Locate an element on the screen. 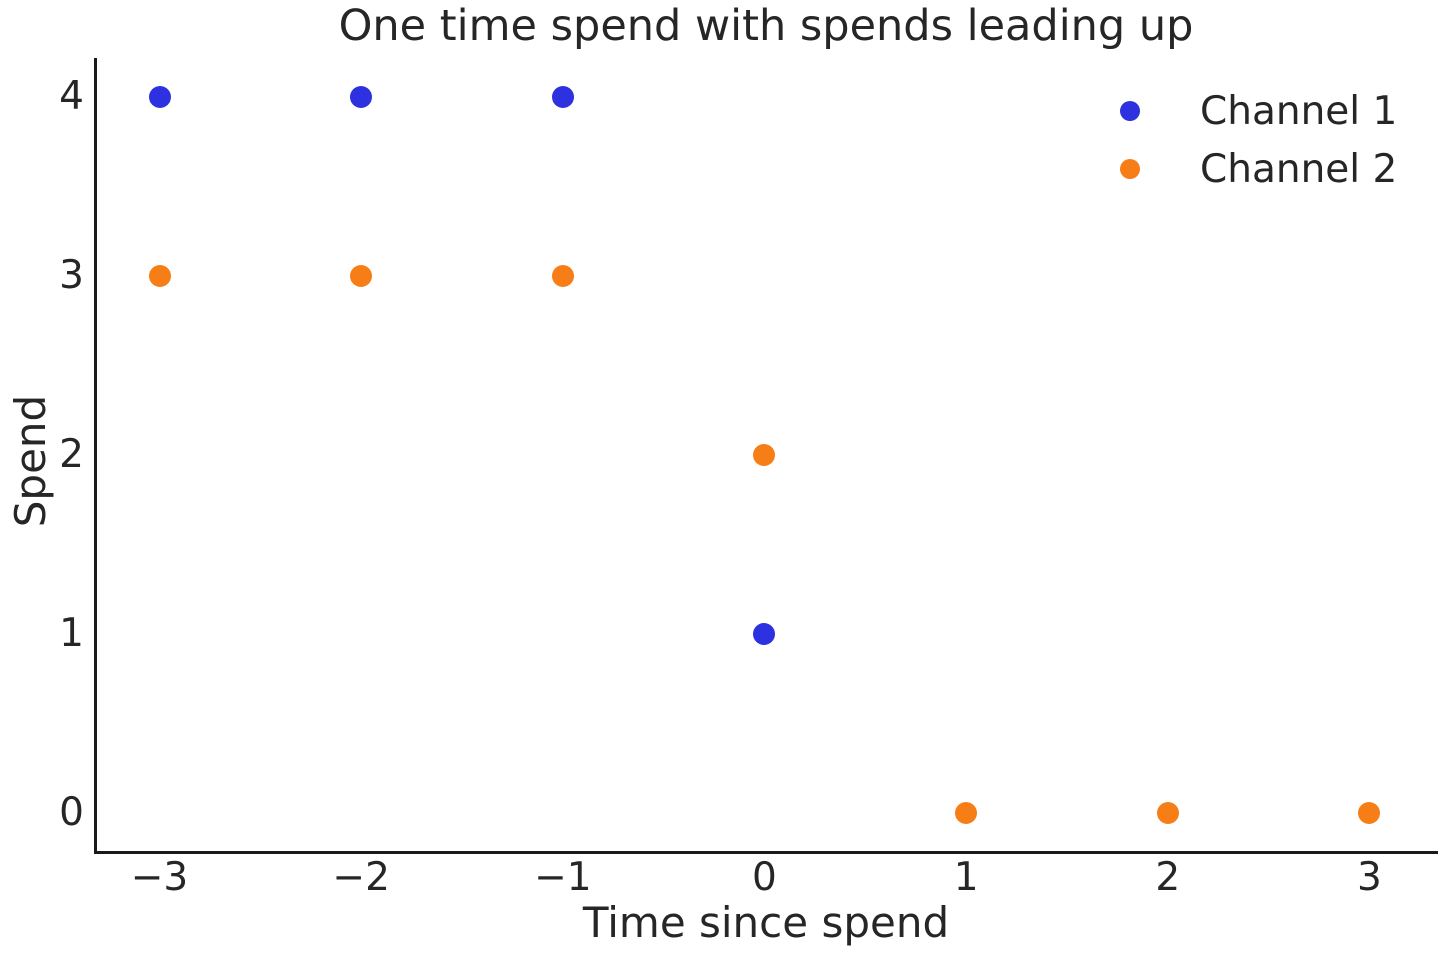 This screenshot has height=960, width=1440. y-tick-label: 4 is located at coordinates (71, 97).